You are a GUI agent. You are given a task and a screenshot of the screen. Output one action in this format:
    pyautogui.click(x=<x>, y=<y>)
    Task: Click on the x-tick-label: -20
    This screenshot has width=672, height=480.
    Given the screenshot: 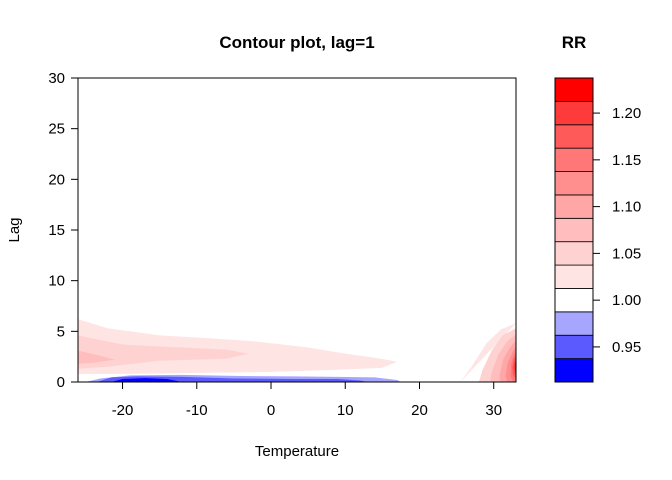 What is the action you would take?
    pyautogui.click(x=123, y=410)
    